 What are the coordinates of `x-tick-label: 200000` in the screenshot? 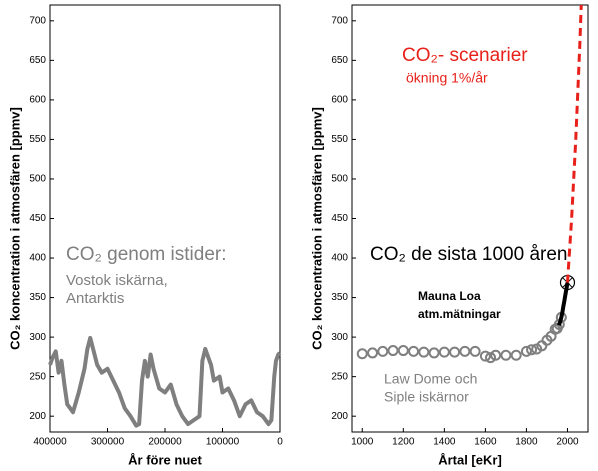 It's located at (165, 442).